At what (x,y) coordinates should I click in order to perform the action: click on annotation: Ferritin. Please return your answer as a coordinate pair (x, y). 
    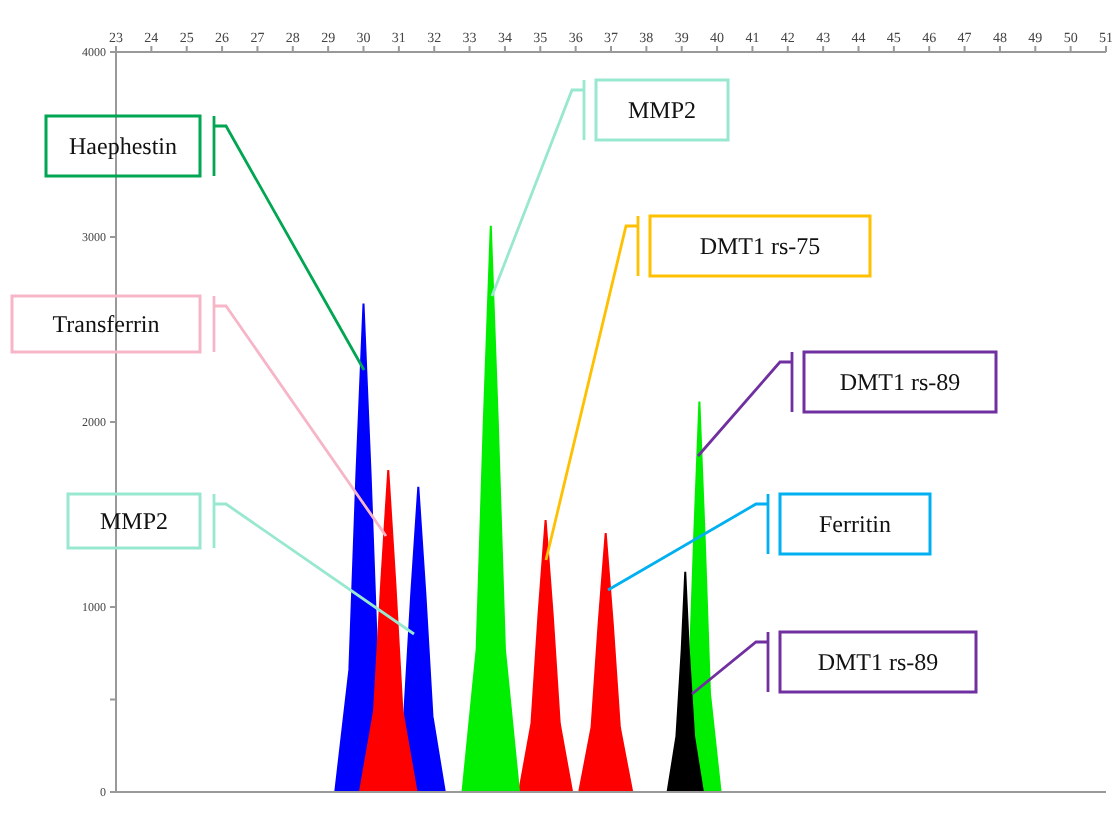
    Looking at the image, I should click on (855, 524).